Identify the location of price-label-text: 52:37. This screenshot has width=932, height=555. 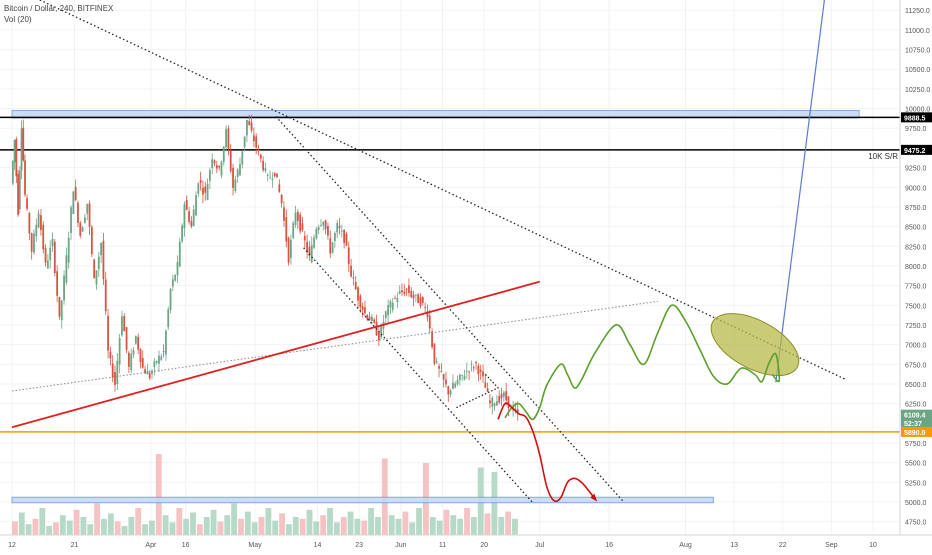
(913, 424).